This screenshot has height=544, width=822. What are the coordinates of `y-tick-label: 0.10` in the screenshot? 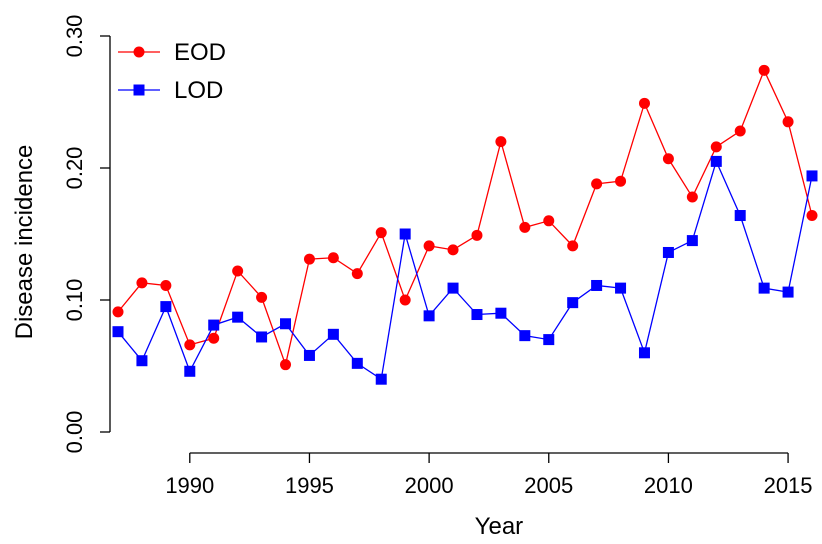 It's located at (74, 300).